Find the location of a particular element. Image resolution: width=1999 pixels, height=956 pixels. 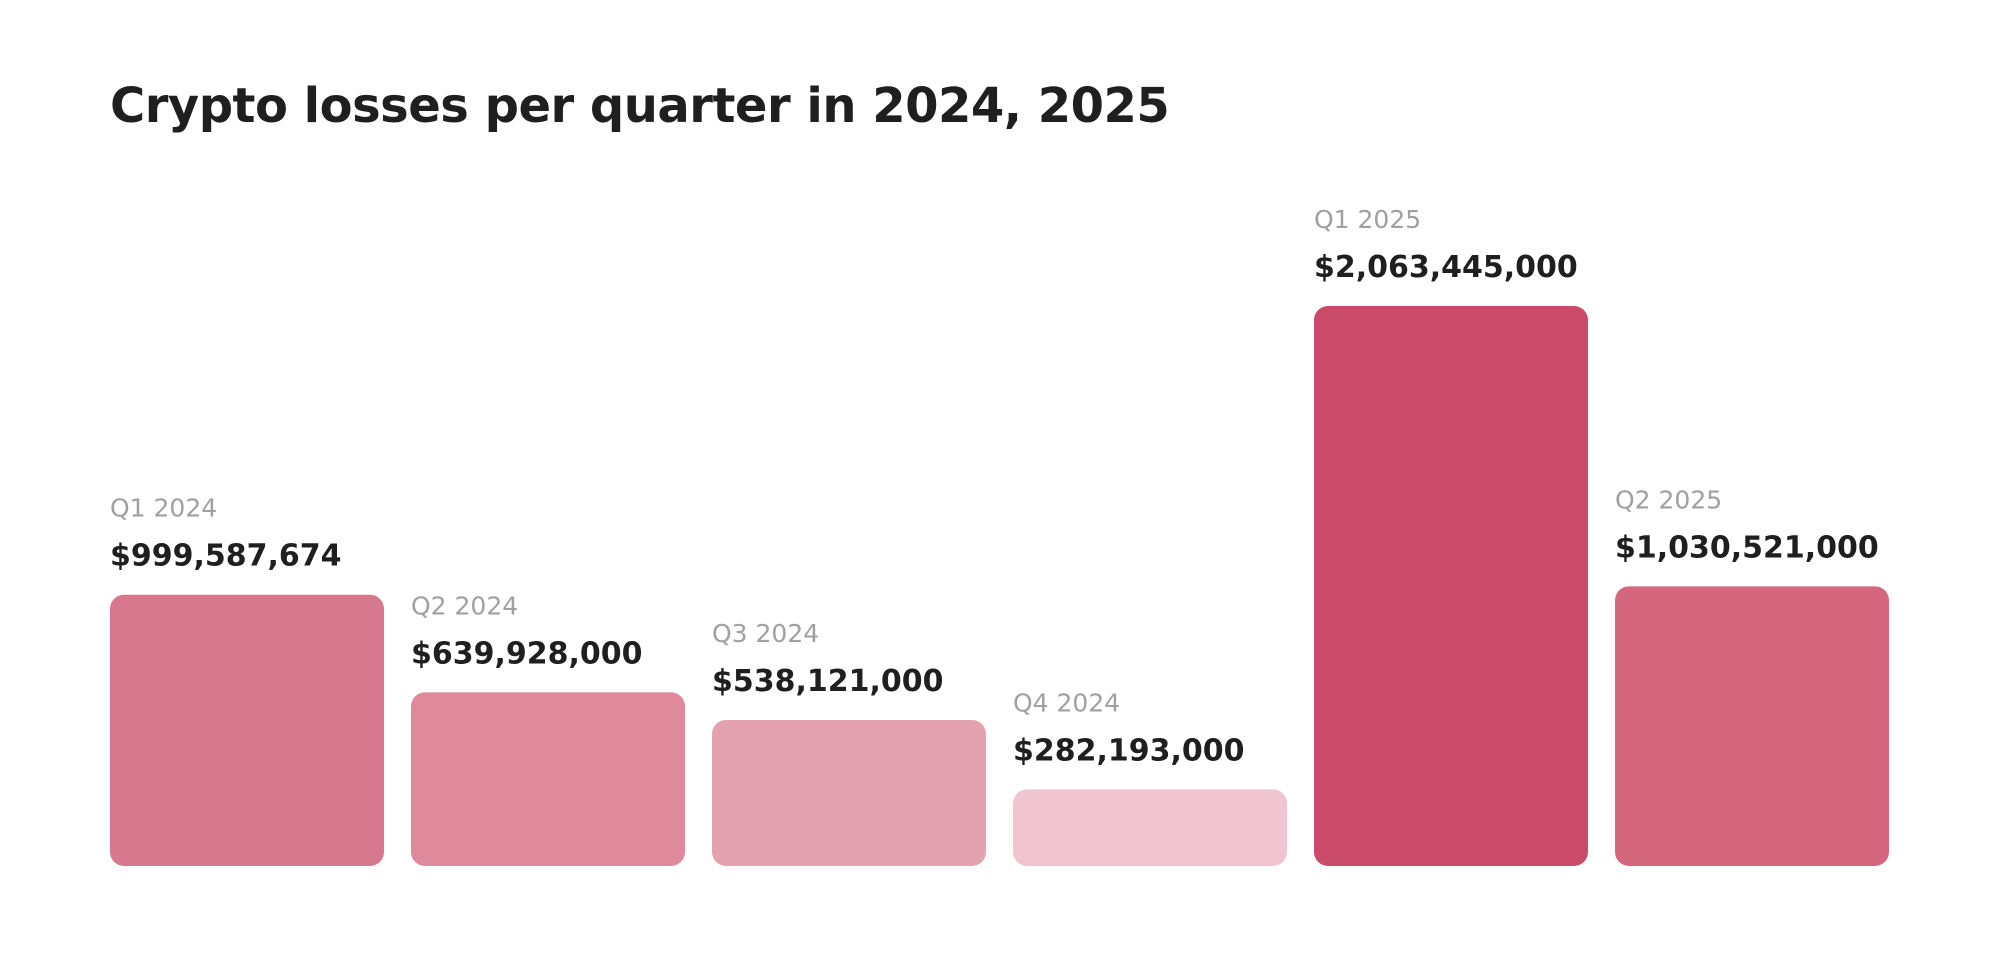

category-label: Q3 2024 is located at coordinates (765, 633).